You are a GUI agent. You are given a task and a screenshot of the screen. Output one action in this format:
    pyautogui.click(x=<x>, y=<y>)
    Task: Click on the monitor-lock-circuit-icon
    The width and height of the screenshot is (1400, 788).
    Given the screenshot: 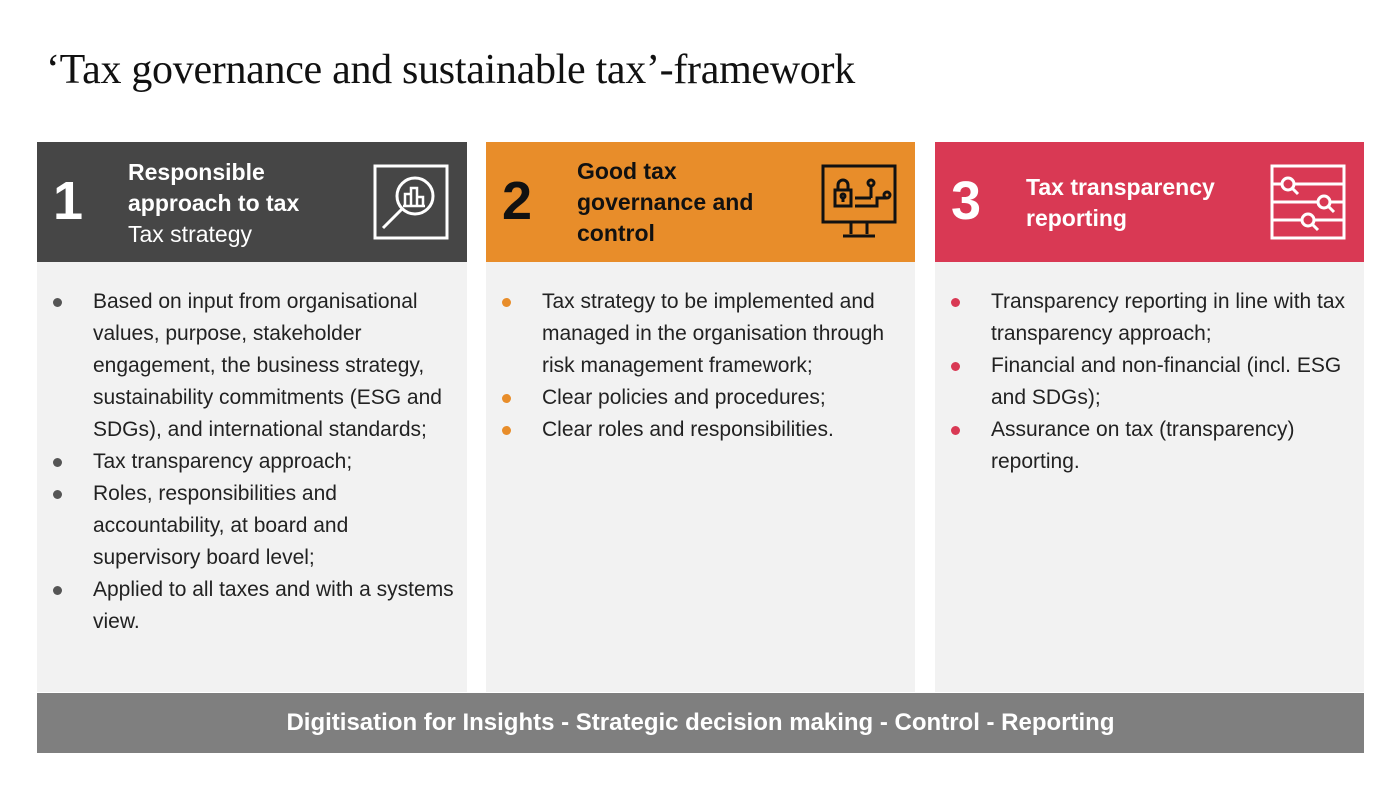 What is the action you would take?
    pyautogui.click(x=859, y=201)
    